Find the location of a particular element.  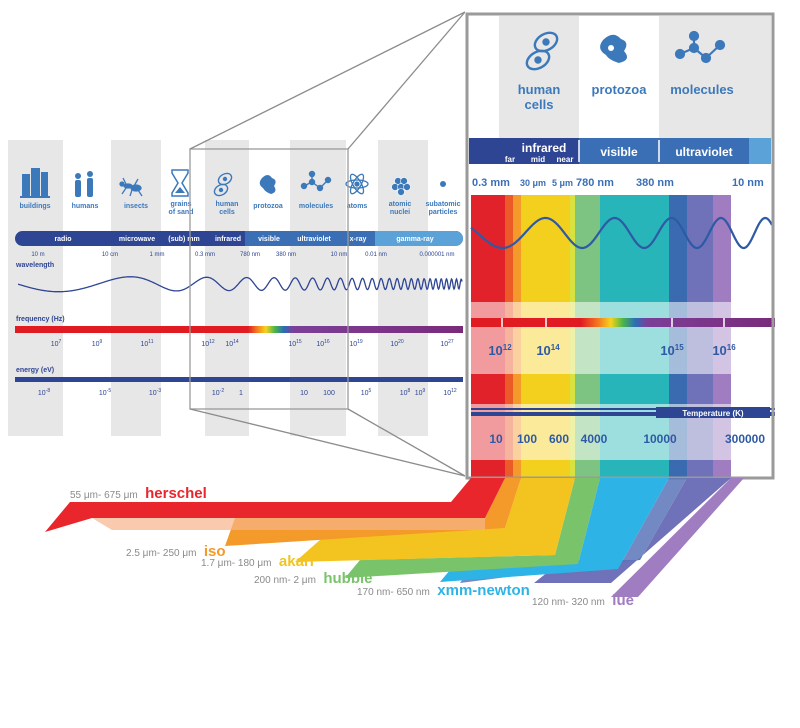

band-visible is located at coordinates (619, 151).